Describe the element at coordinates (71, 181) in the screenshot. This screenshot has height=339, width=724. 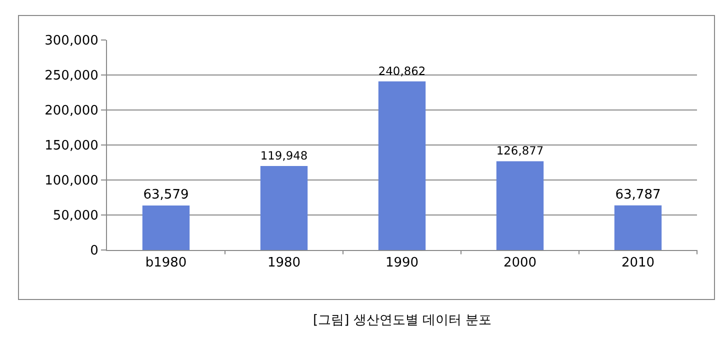
I see `y-tick-label: 100,000` at that location.